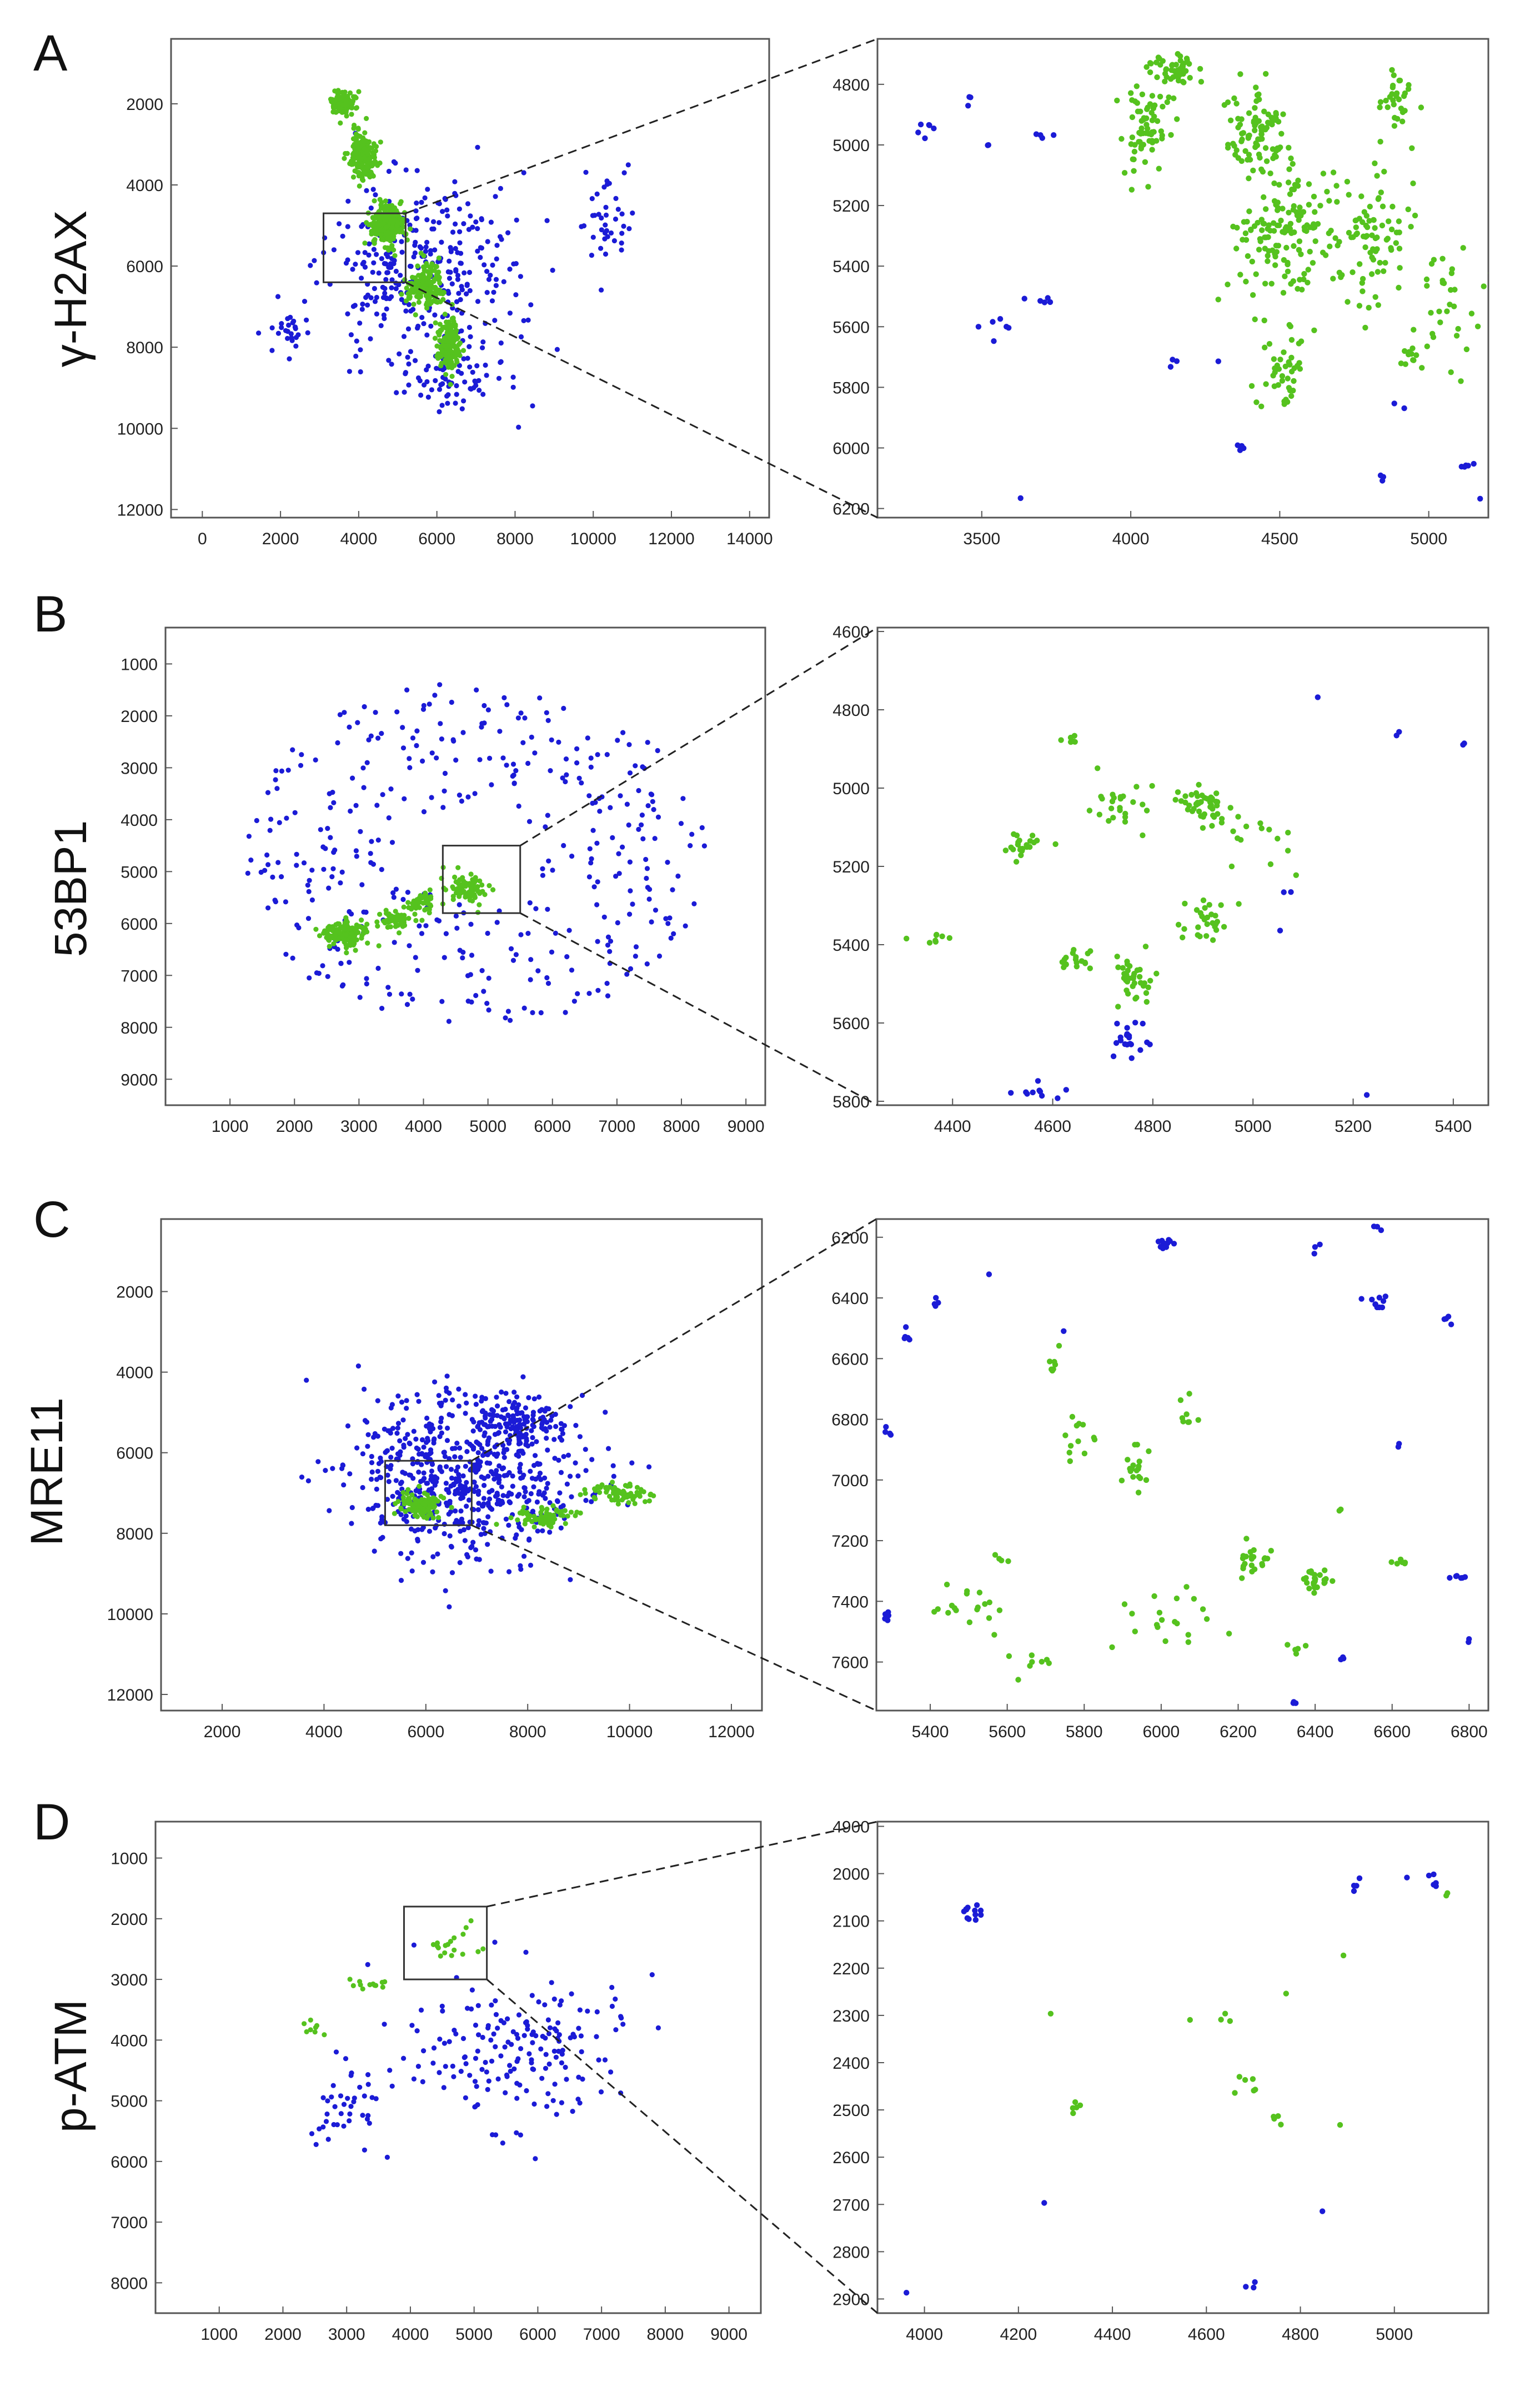 The height and width of the screenshot is (2392, 1540). Describe the element at coordinates (134, 1373) in the screenshot. I see `y-tick-label-C-overview-1: 4000` at that location.